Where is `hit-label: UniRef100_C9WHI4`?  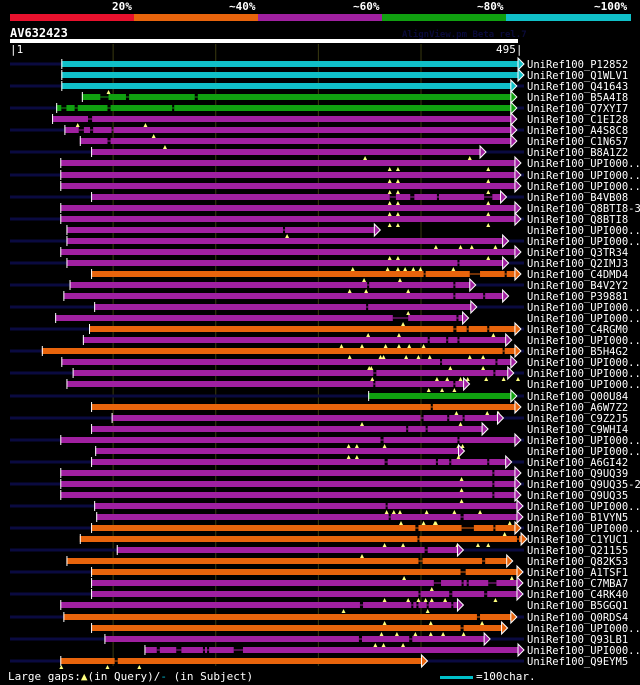
hit-label: UniRef100_C9WHI4 is located at coordinates (577, 430).